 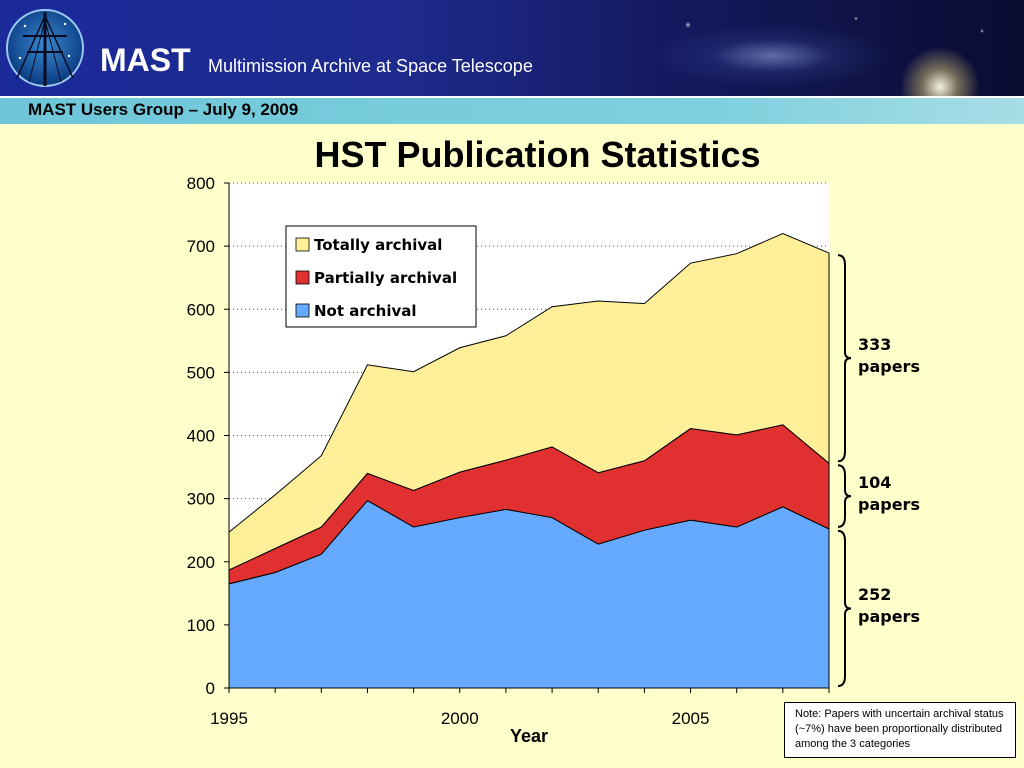 I want to click on brace-totally-archival, so click(x=844, y=358).